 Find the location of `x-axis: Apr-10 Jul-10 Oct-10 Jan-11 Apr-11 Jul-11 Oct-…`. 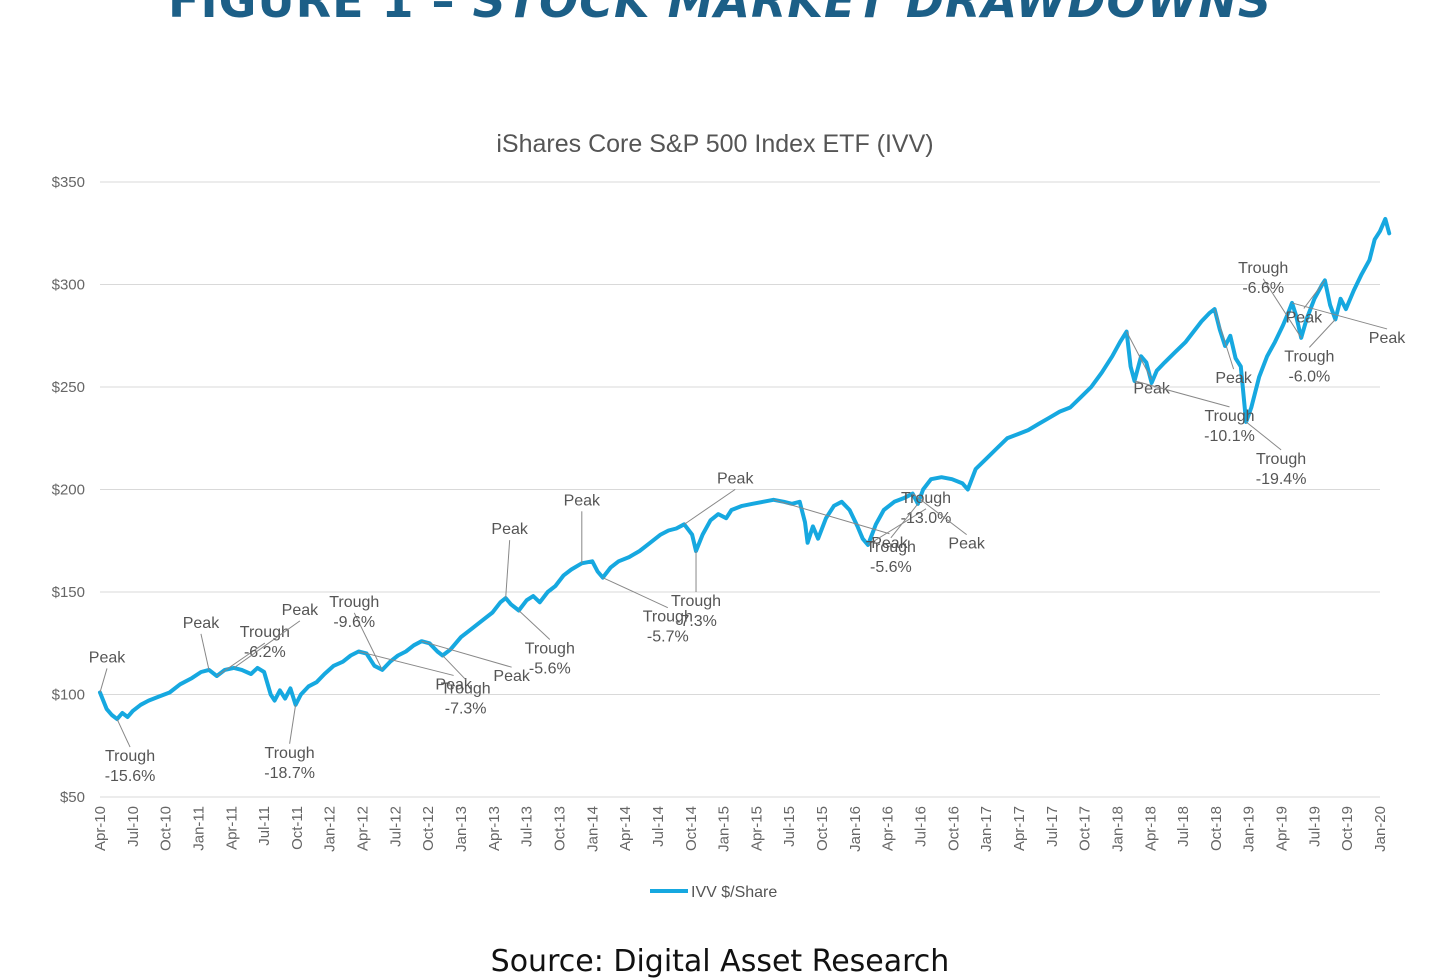

x-axis: Apr-10 Jul-10 Oct-10 Jan-11 Apr-11 Jul-11 Oct-… is located at coordinates (740, 829).